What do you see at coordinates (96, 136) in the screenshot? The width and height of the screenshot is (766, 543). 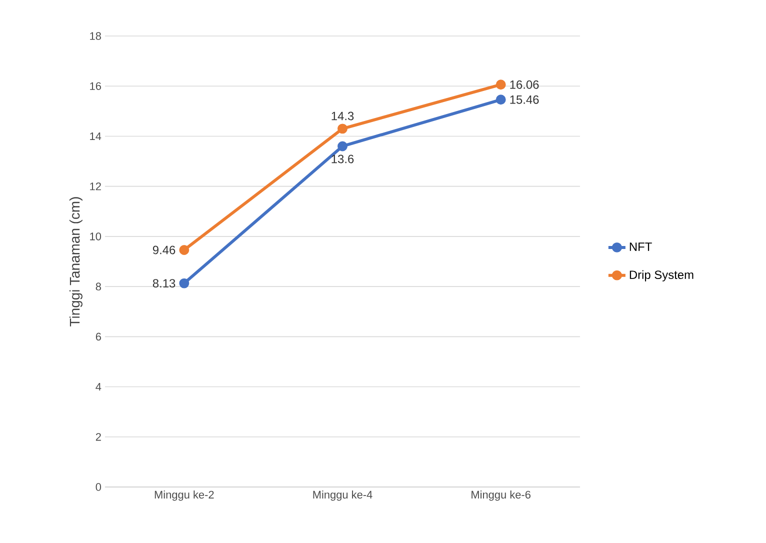 I see `y-tick-label: 14` at bounding box center [96, 136].